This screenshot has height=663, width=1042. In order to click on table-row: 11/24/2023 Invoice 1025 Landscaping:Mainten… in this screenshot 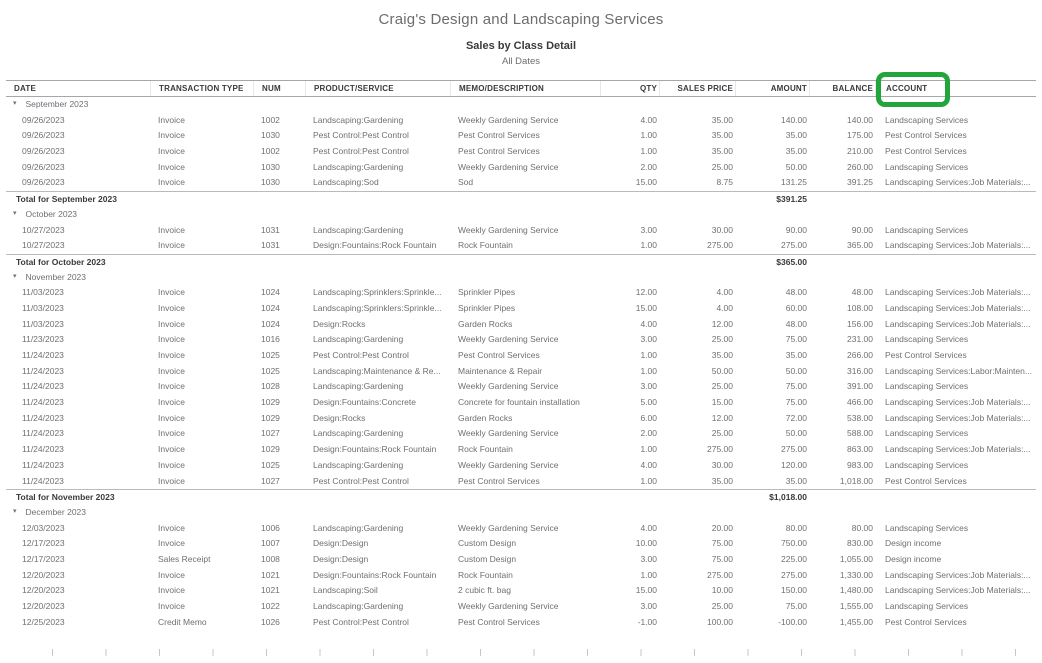, I will do `click(521, 372)`.